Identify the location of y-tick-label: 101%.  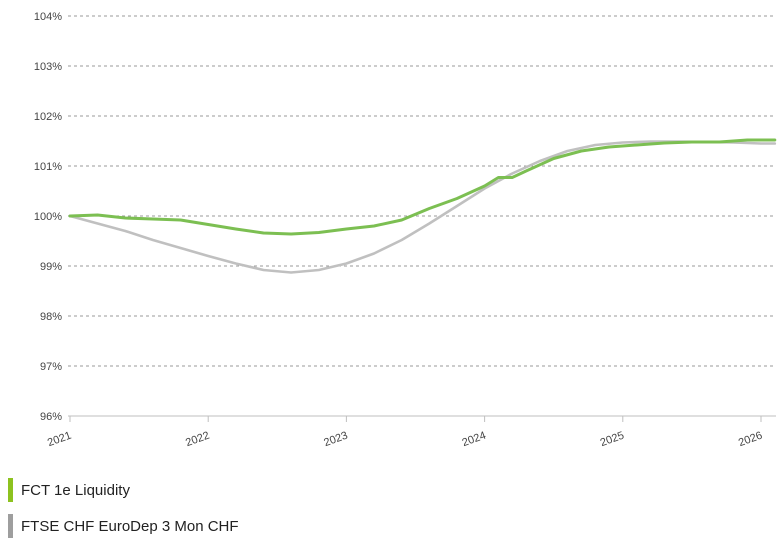
(48, 167).